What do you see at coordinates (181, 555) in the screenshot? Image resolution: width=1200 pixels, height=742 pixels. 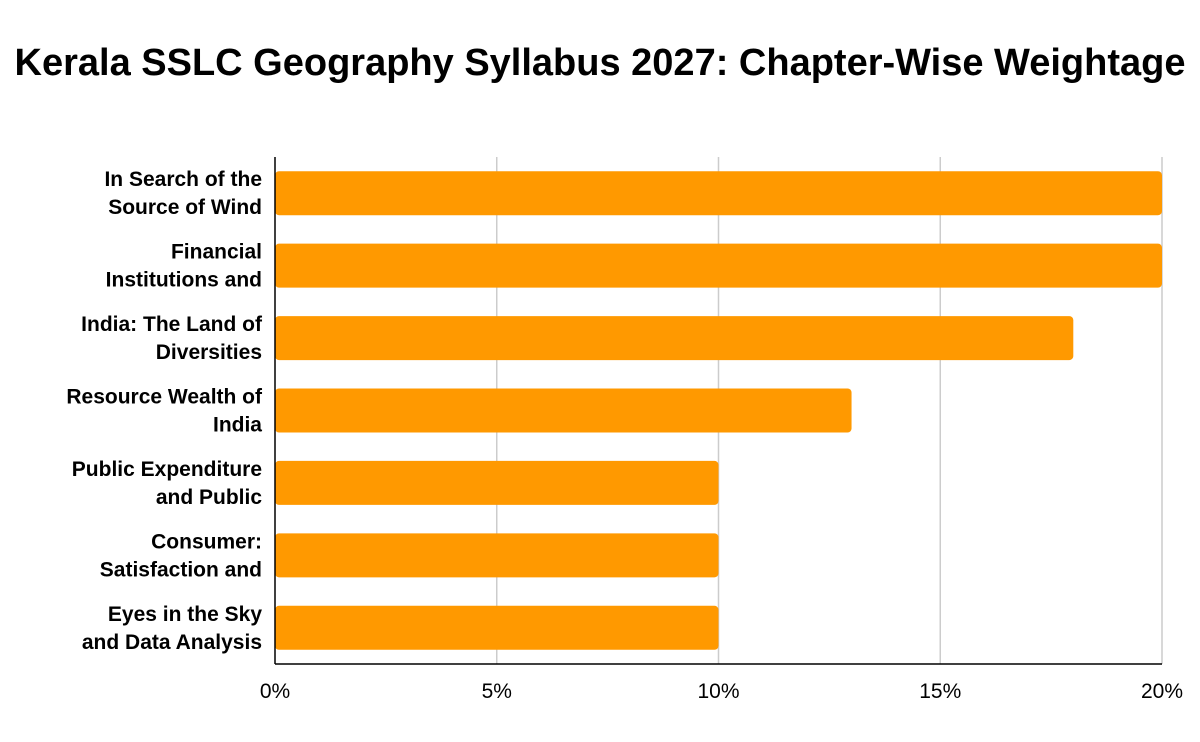 I see `category-label: Consumer: Satisfaction and` at bounding box center [181, 555].